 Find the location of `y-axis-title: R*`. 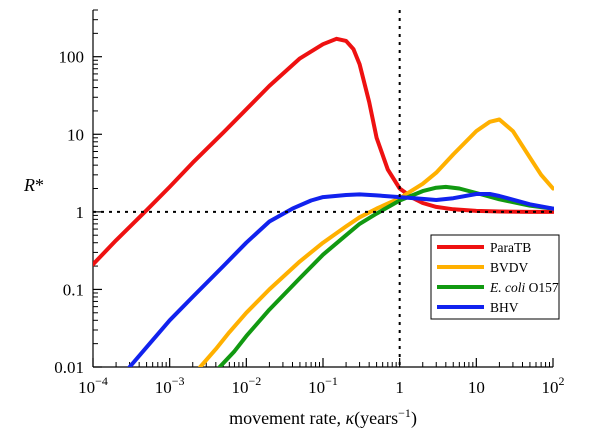

y-axis-title: R* is located at coordinates (33, 185).